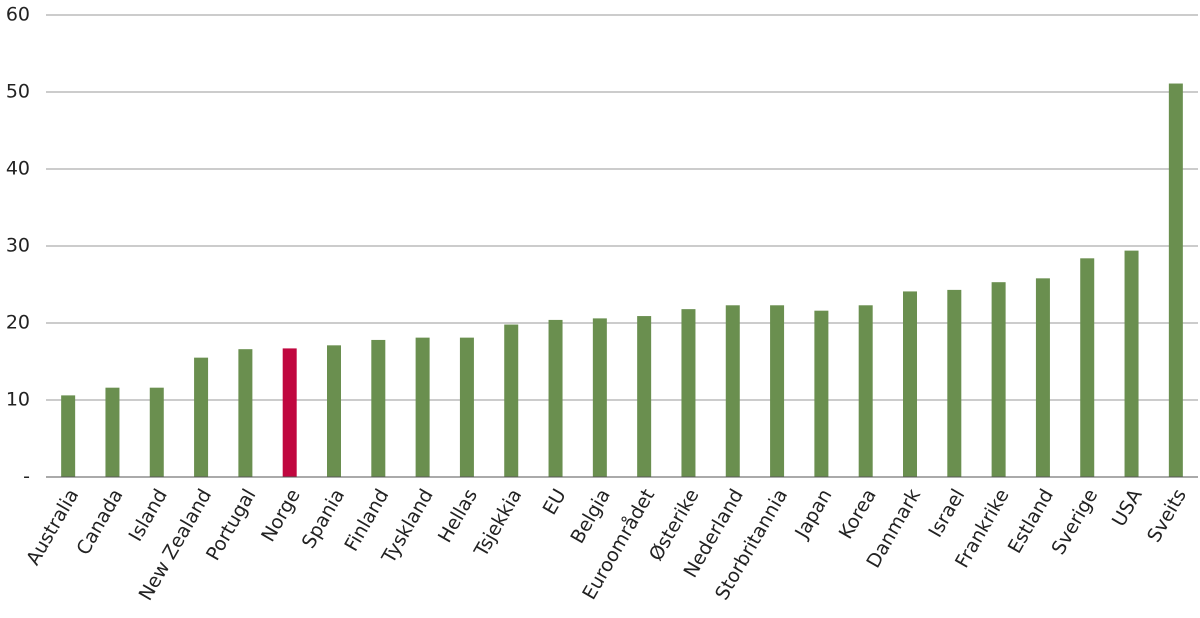  Describe the element at coordinates (590, 516) in the screenshot. I see `x-tick-label: Belgia` at that location.